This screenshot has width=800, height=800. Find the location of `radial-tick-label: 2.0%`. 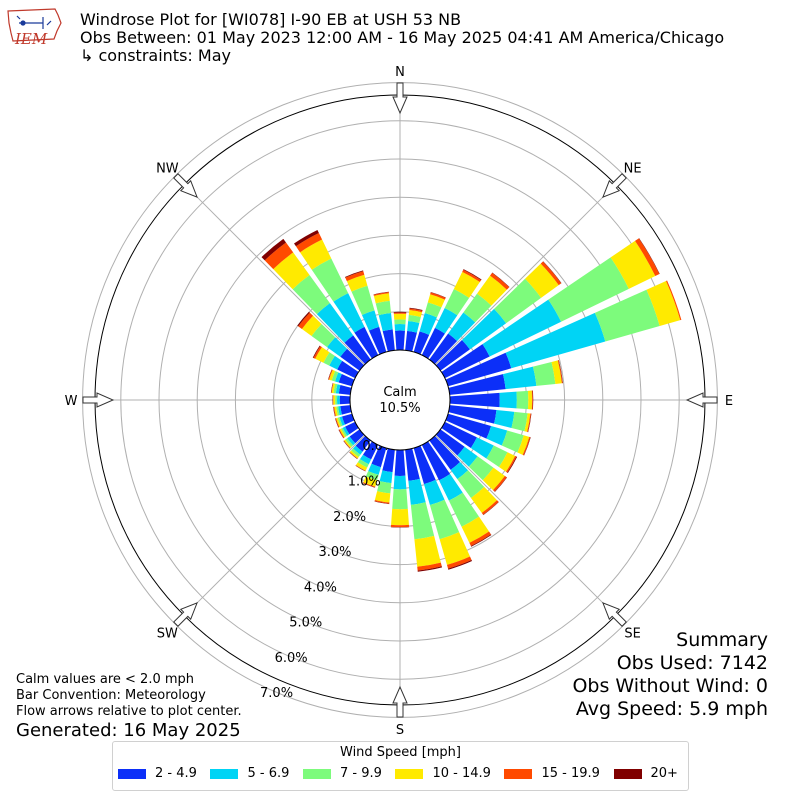

radial-tick-label: 2.0% is located at coordinates (349, 517).